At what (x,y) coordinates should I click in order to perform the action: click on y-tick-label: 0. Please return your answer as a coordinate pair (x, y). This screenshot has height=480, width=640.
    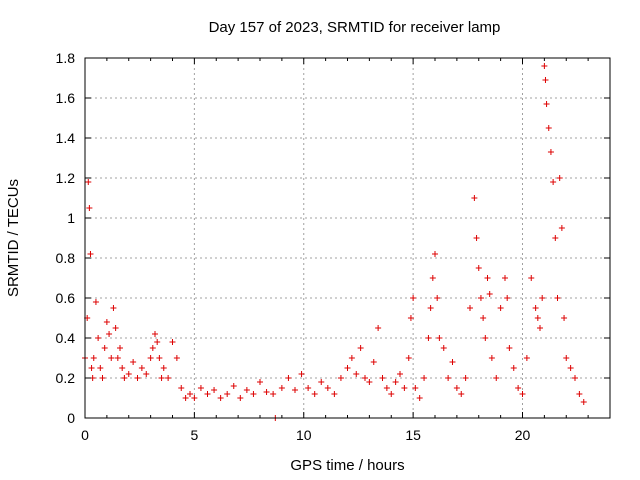
    Looking at the image, I should click on (71, 418).